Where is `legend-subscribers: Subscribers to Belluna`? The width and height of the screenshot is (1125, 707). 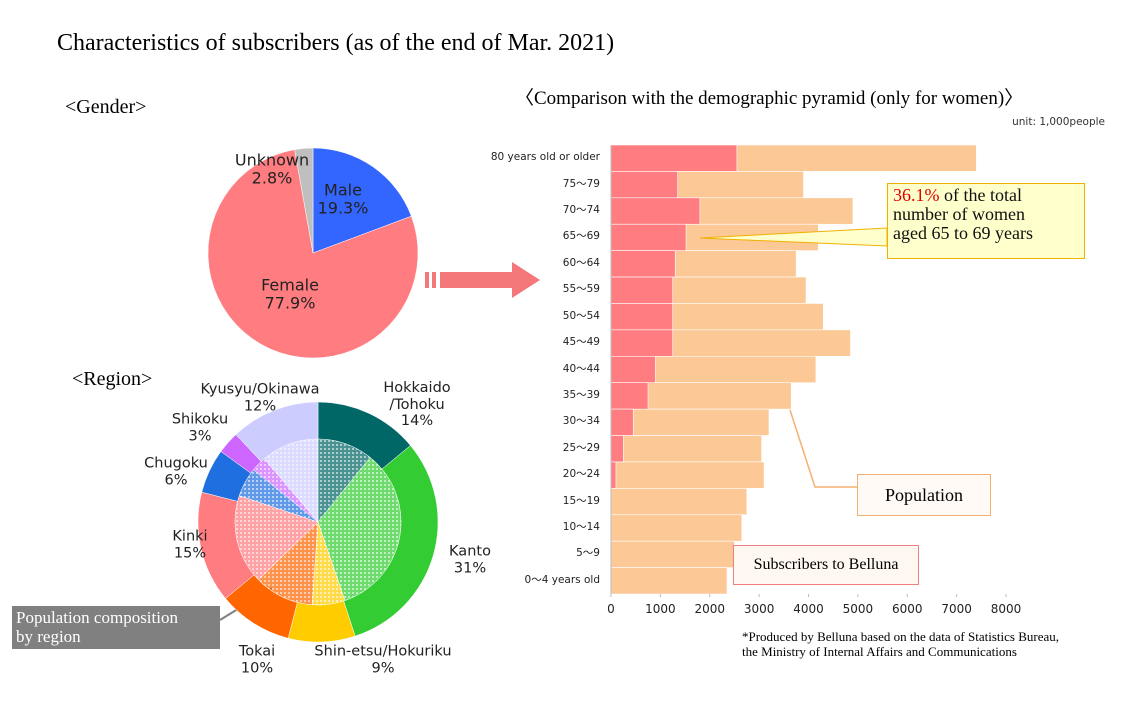 legend-subscribers: Subscribers to Belluna is located at coordinates (826, 565).